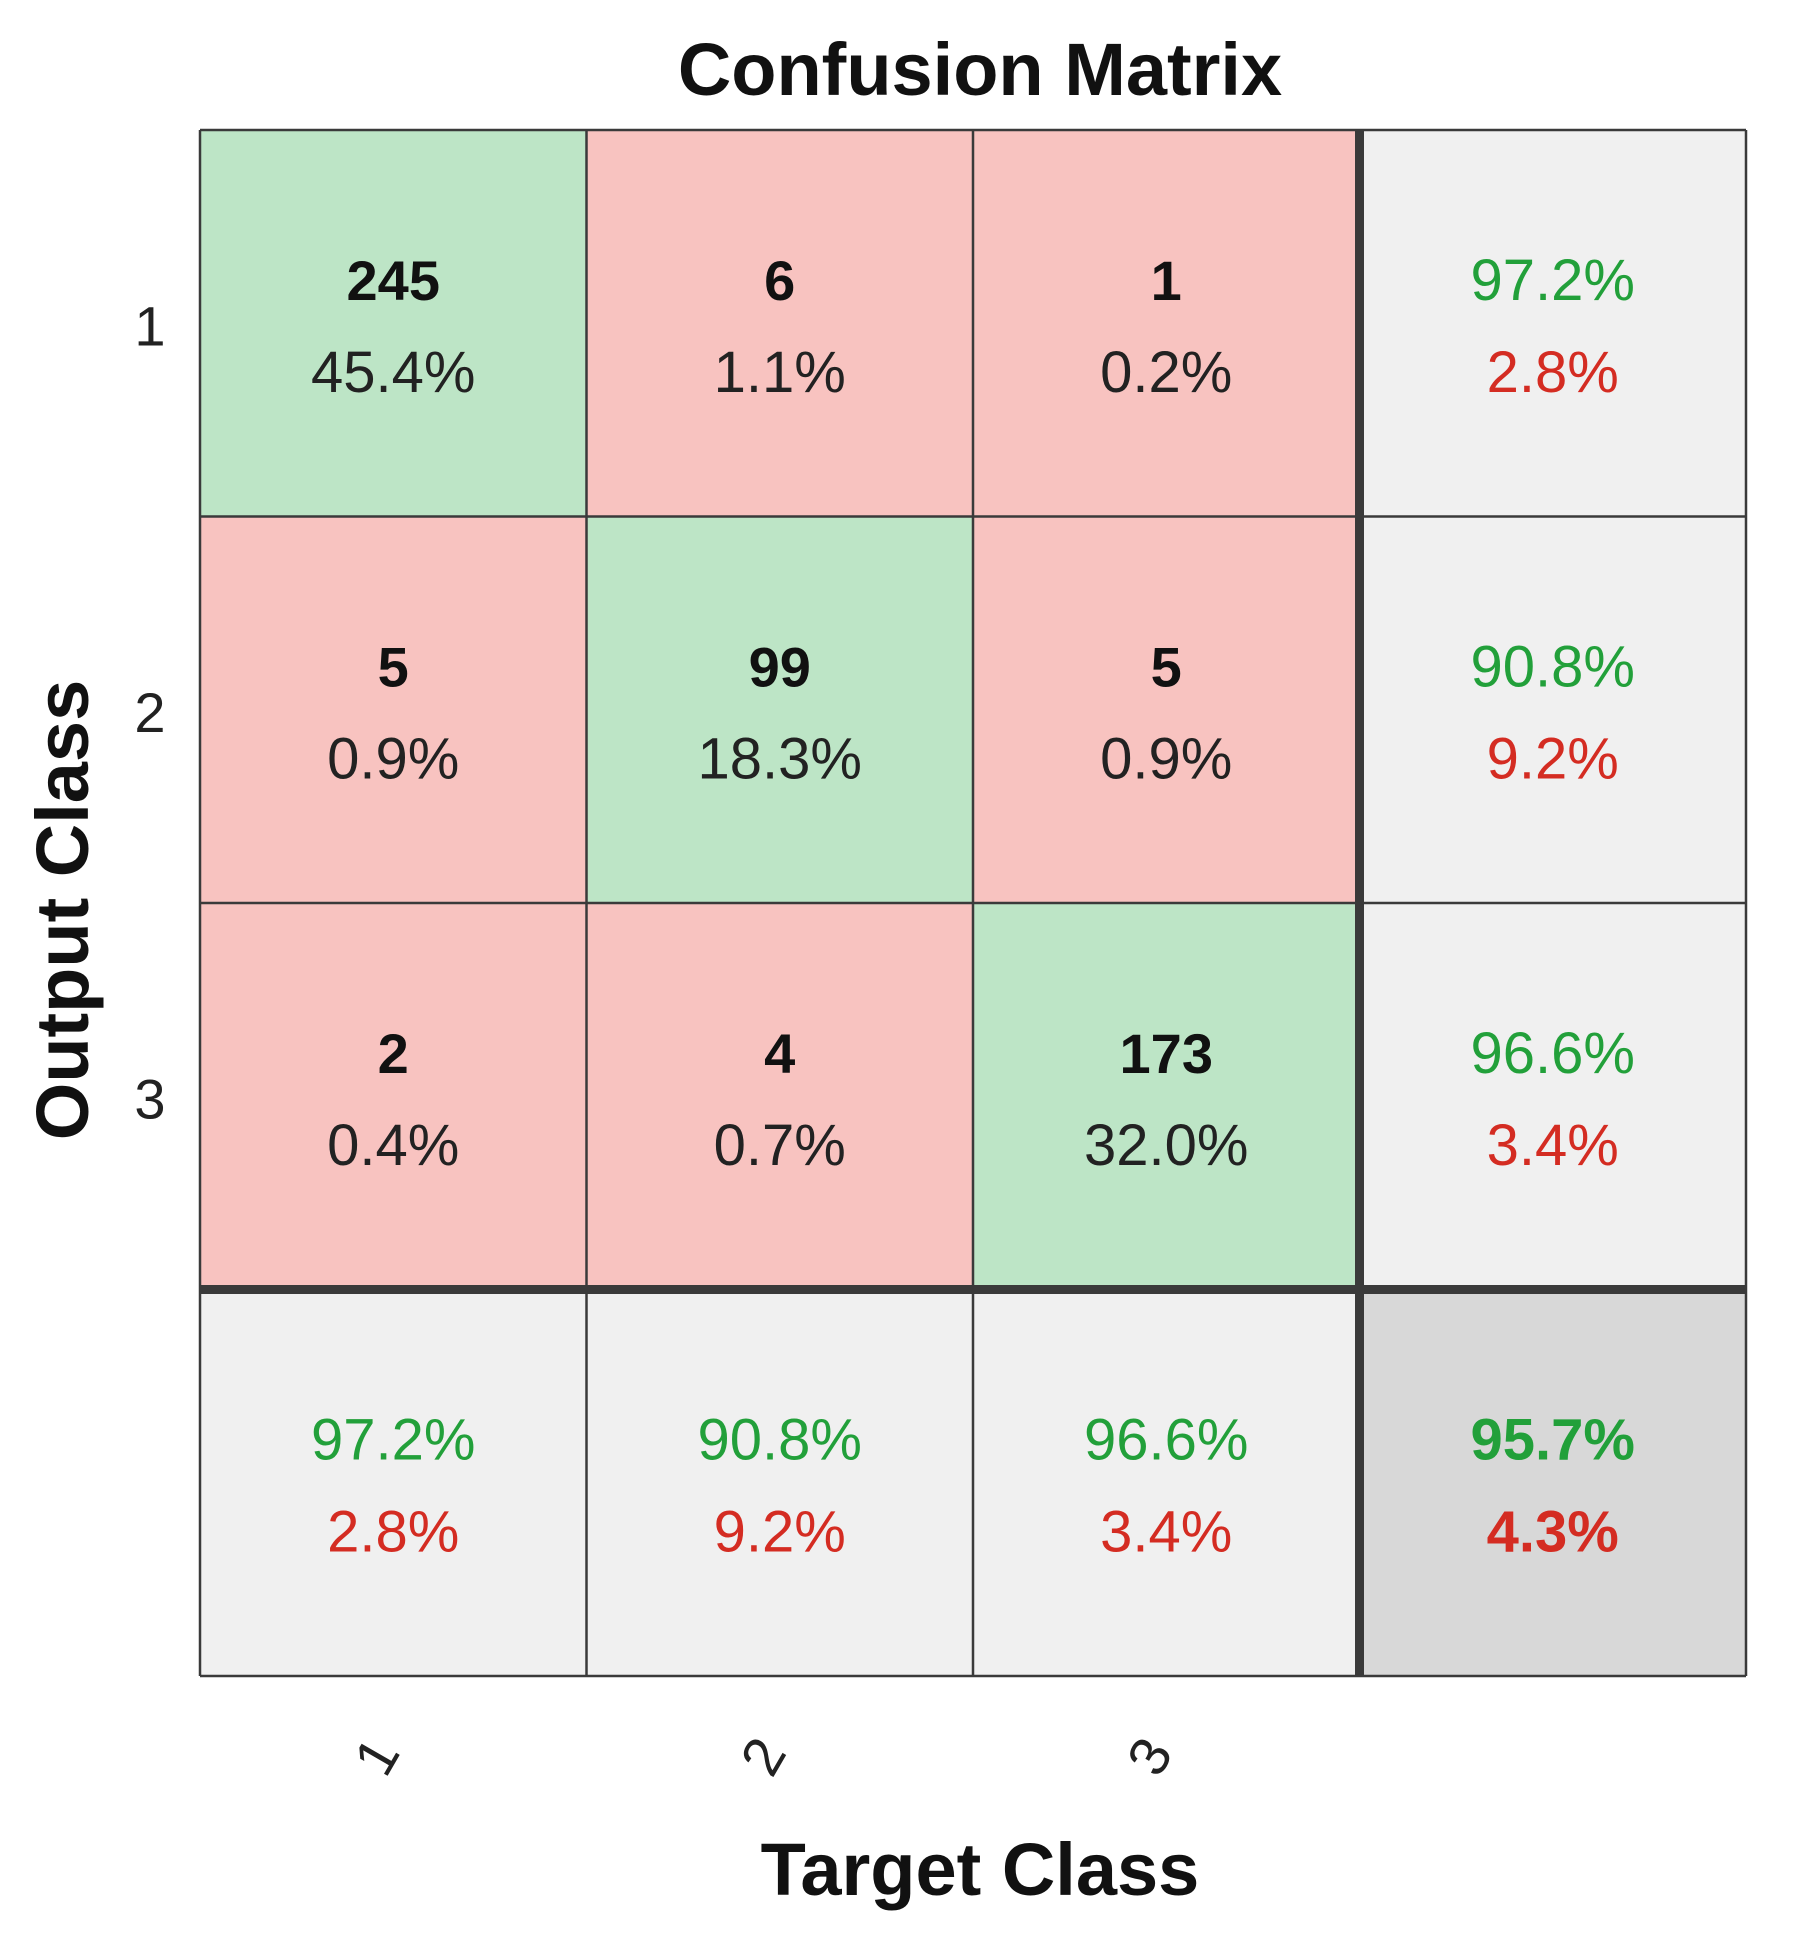 The image size is (1811, 1939). Describe the element at coordinates (779, 1096) in the screenshot. I see `matrix-cell-r3-c2` at that location.